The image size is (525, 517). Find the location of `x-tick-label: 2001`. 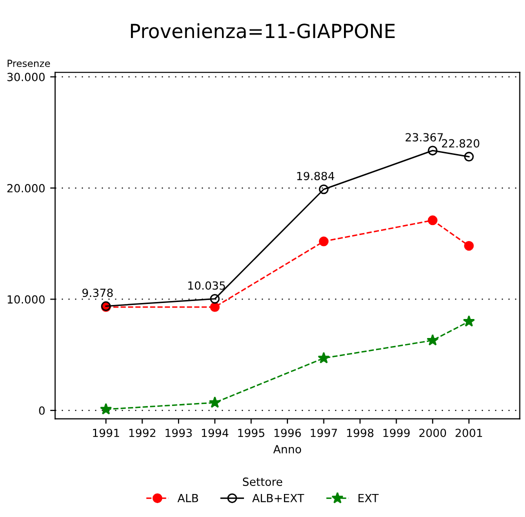

x-tick-label: 2001 is located at coordinates (469, 433).